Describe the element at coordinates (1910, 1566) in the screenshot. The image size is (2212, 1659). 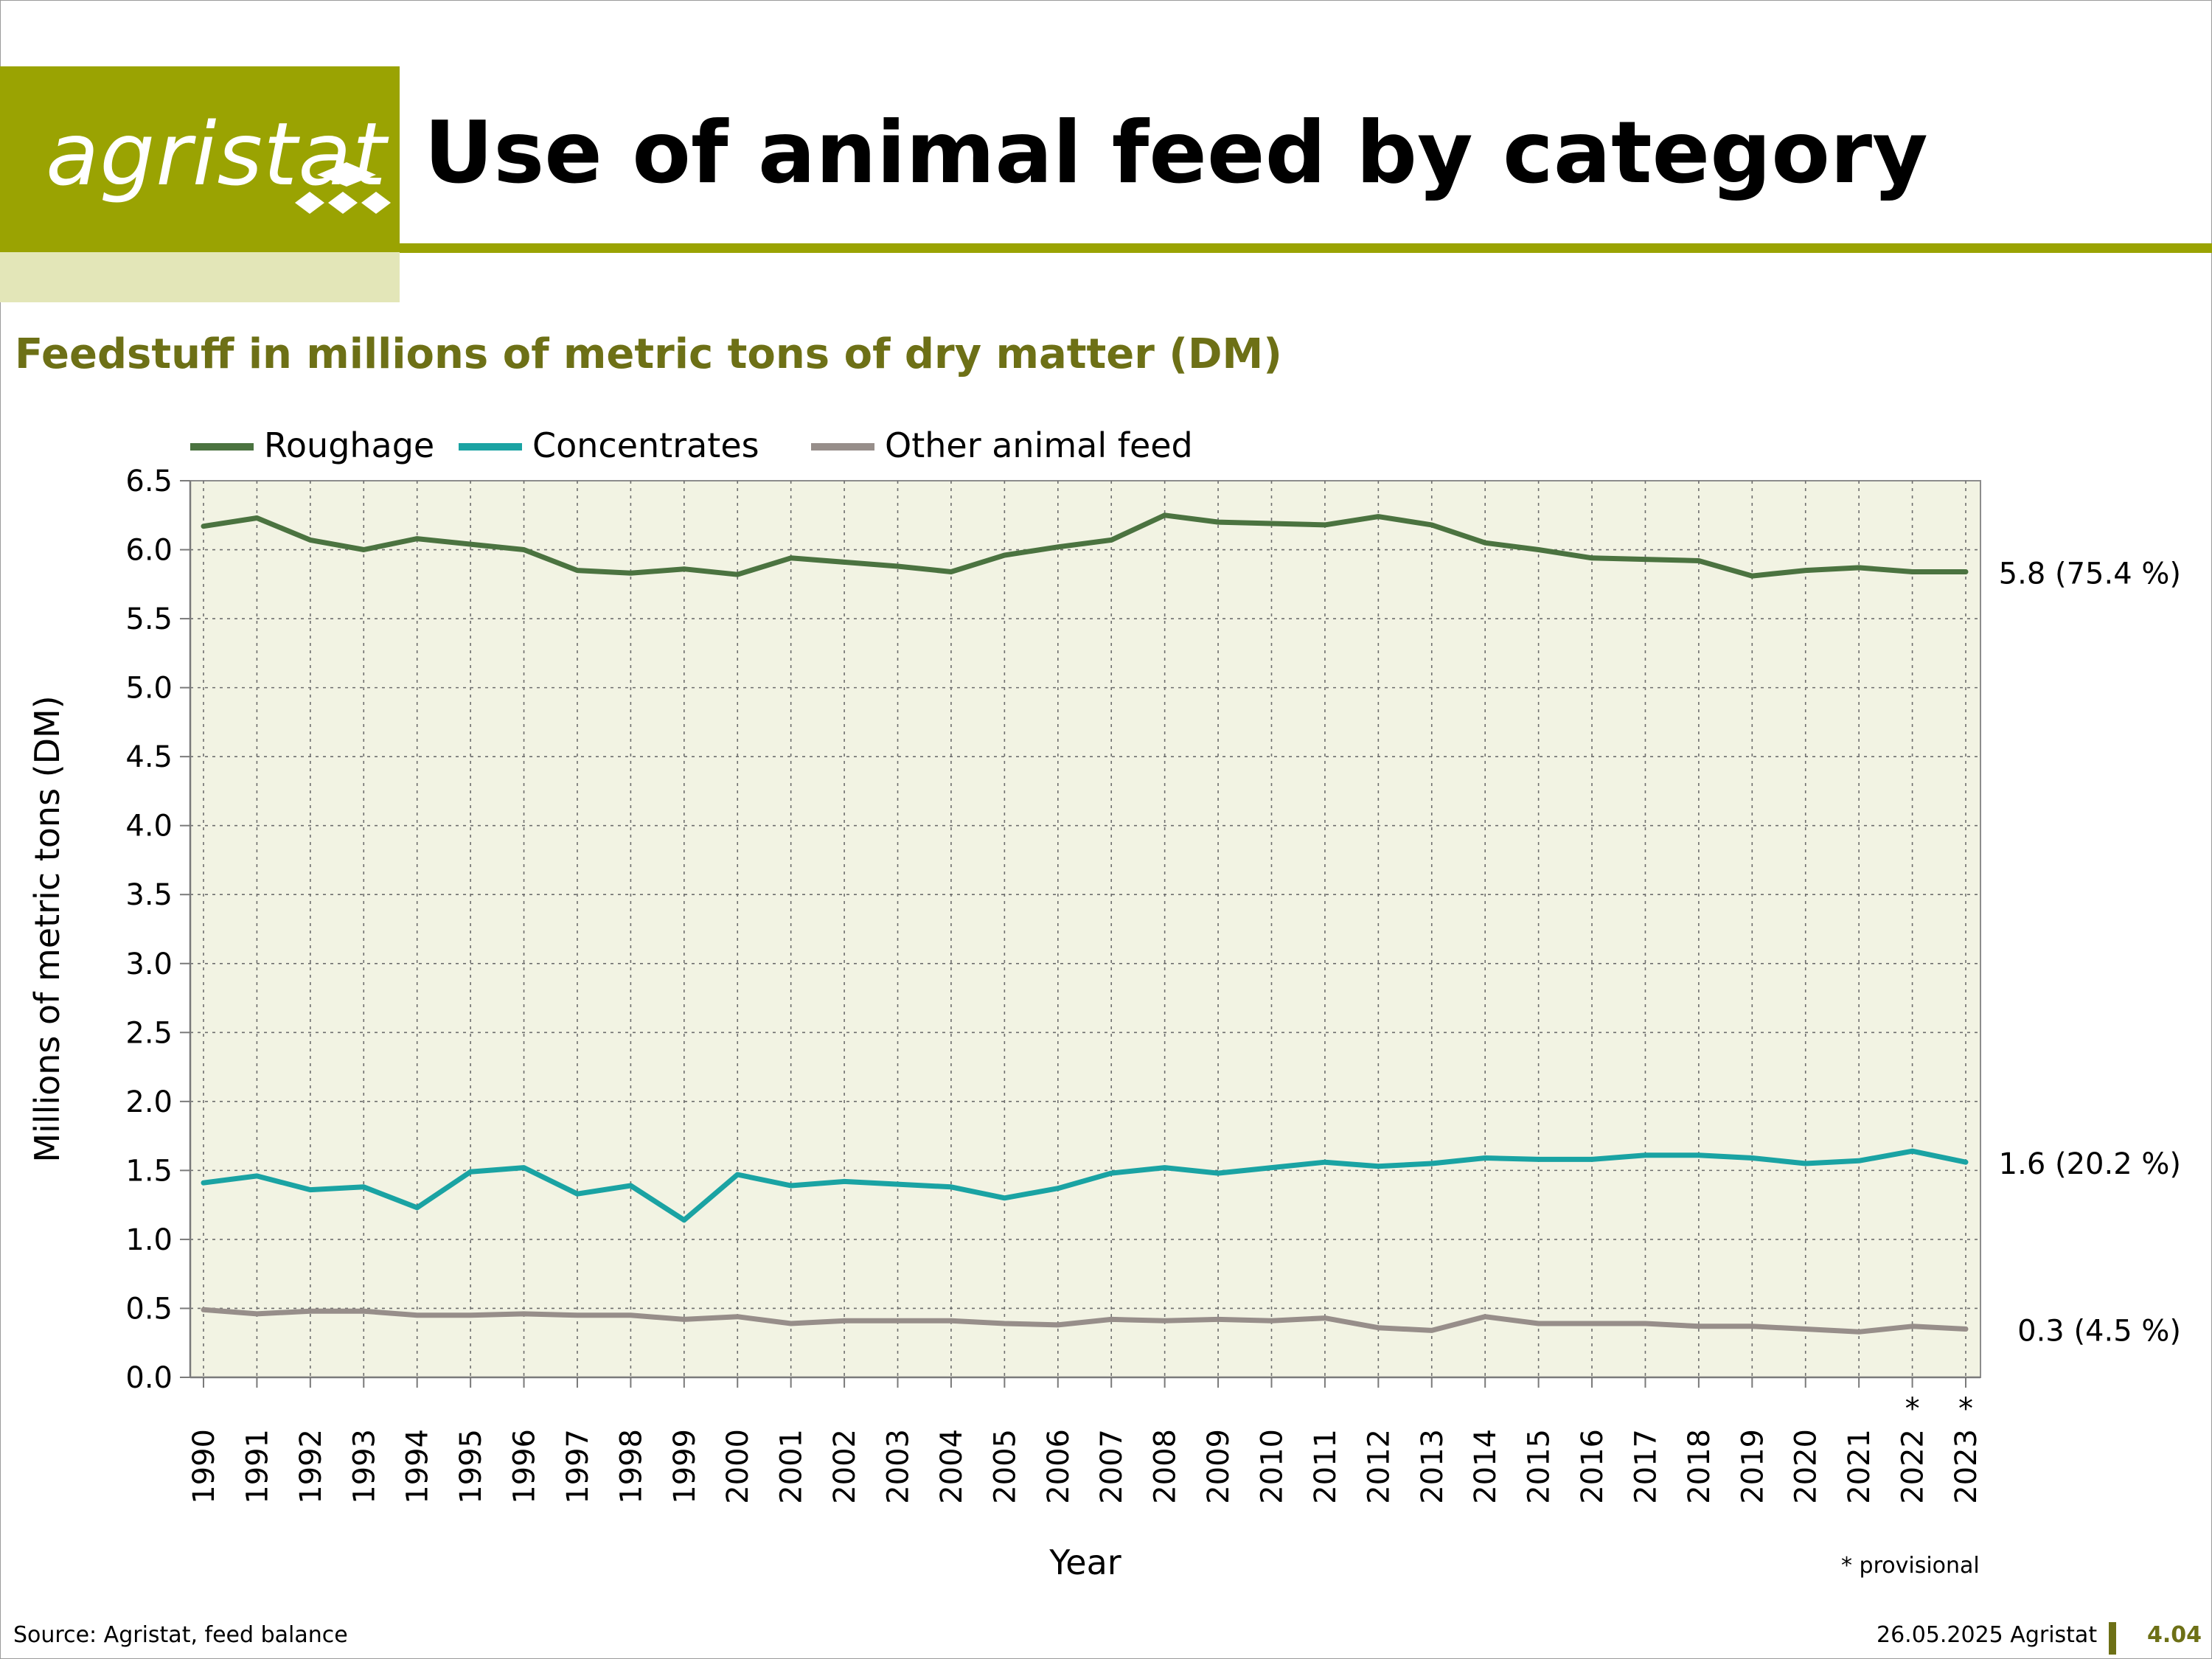
I see `provisional-footnote: * provisional` at that location.